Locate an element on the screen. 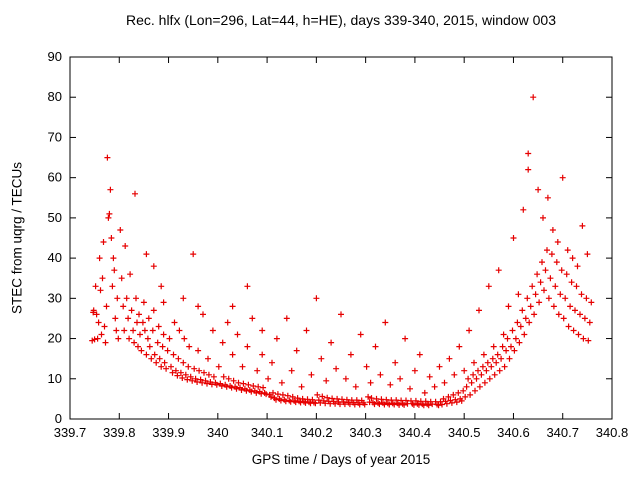 The image size is (640, 480). y-tick-label: 70 is located at coordinates (55, 136).